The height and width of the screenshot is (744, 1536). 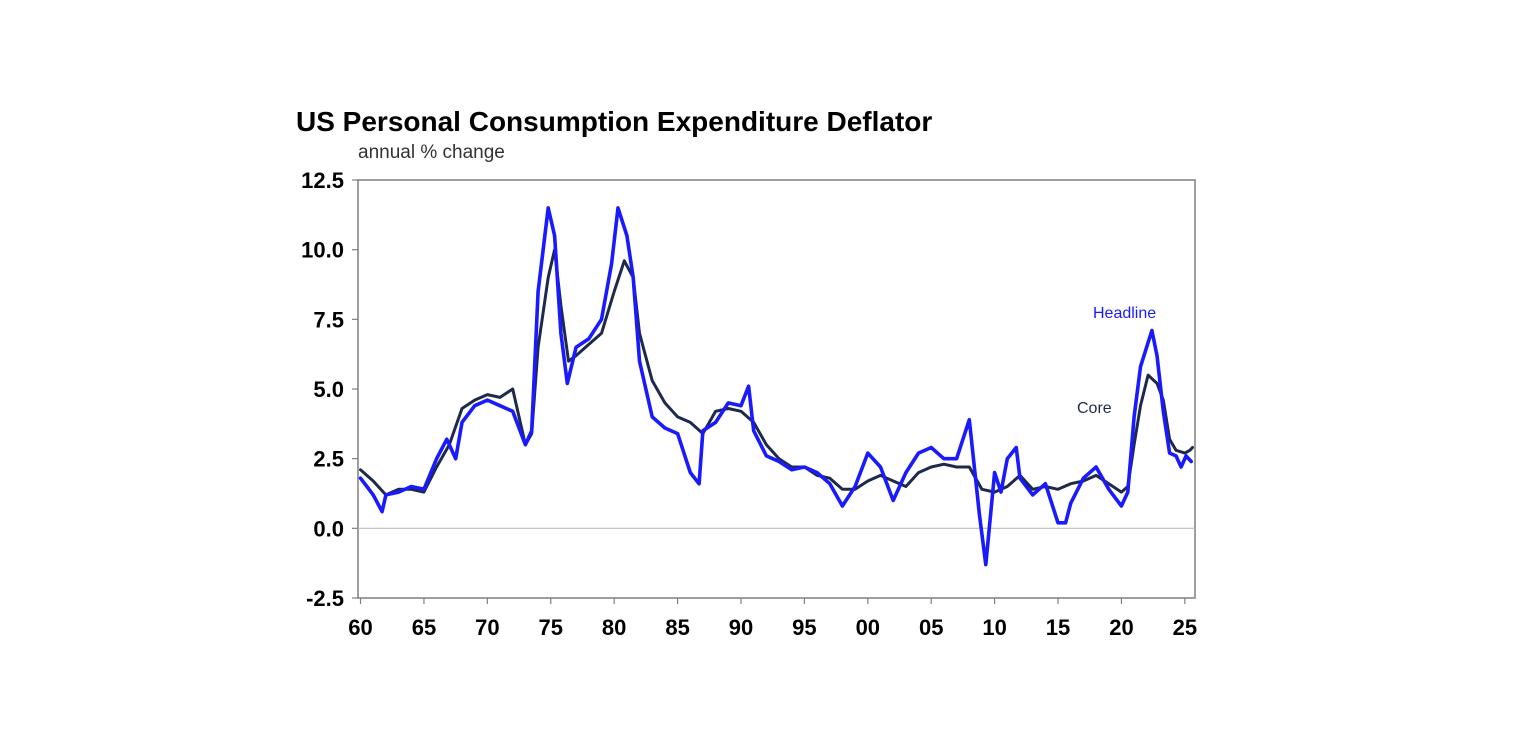 What do you see at coordinates (431, 152) in the screenshot?
I see `chart-subtitle: annual % change` at bounding box center [431, 152].